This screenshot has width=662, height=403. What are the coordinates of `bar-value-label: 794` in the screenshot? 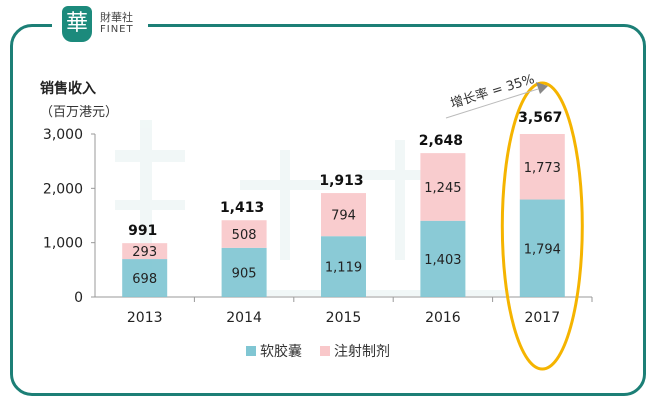 It's located at (343, 216).